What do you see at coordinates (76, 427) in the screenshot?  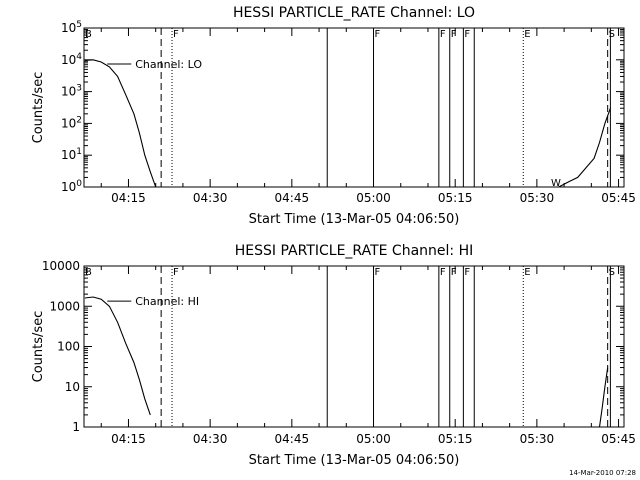 I see `y-tick-label: 1` at bounding box center [76, 427].